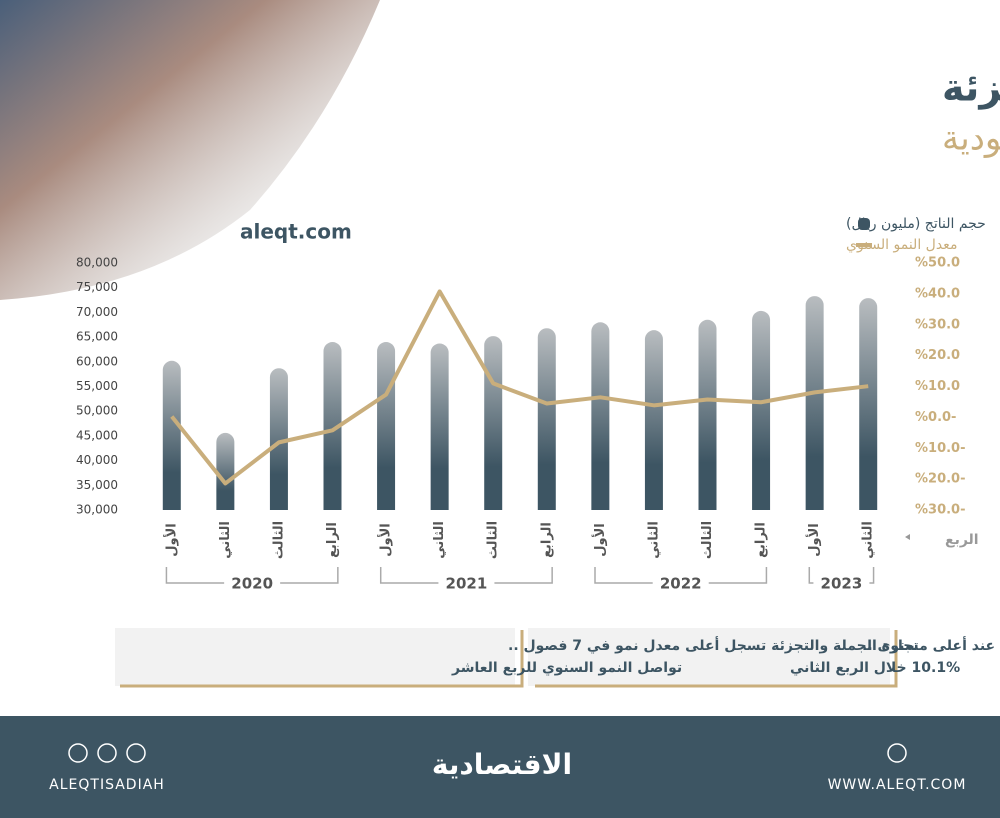  What do you see at coordinates (897, 753) in the screenshot?
I see `icon-web` at bounding box center [897, 753].